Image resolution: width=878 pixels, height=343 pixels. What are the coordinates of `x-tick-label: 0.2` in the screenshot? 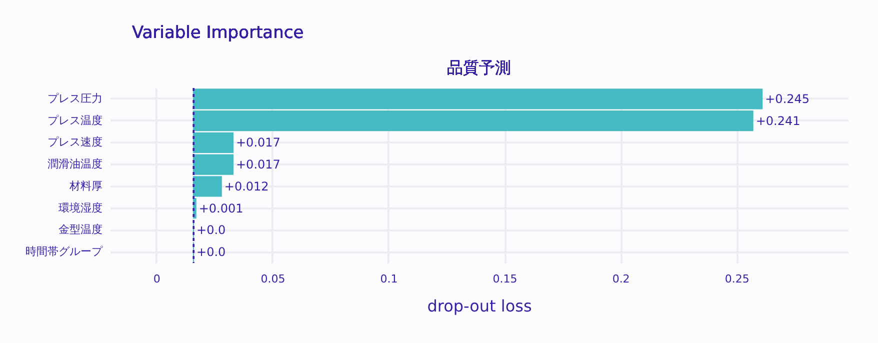 It's located at (621, 279).